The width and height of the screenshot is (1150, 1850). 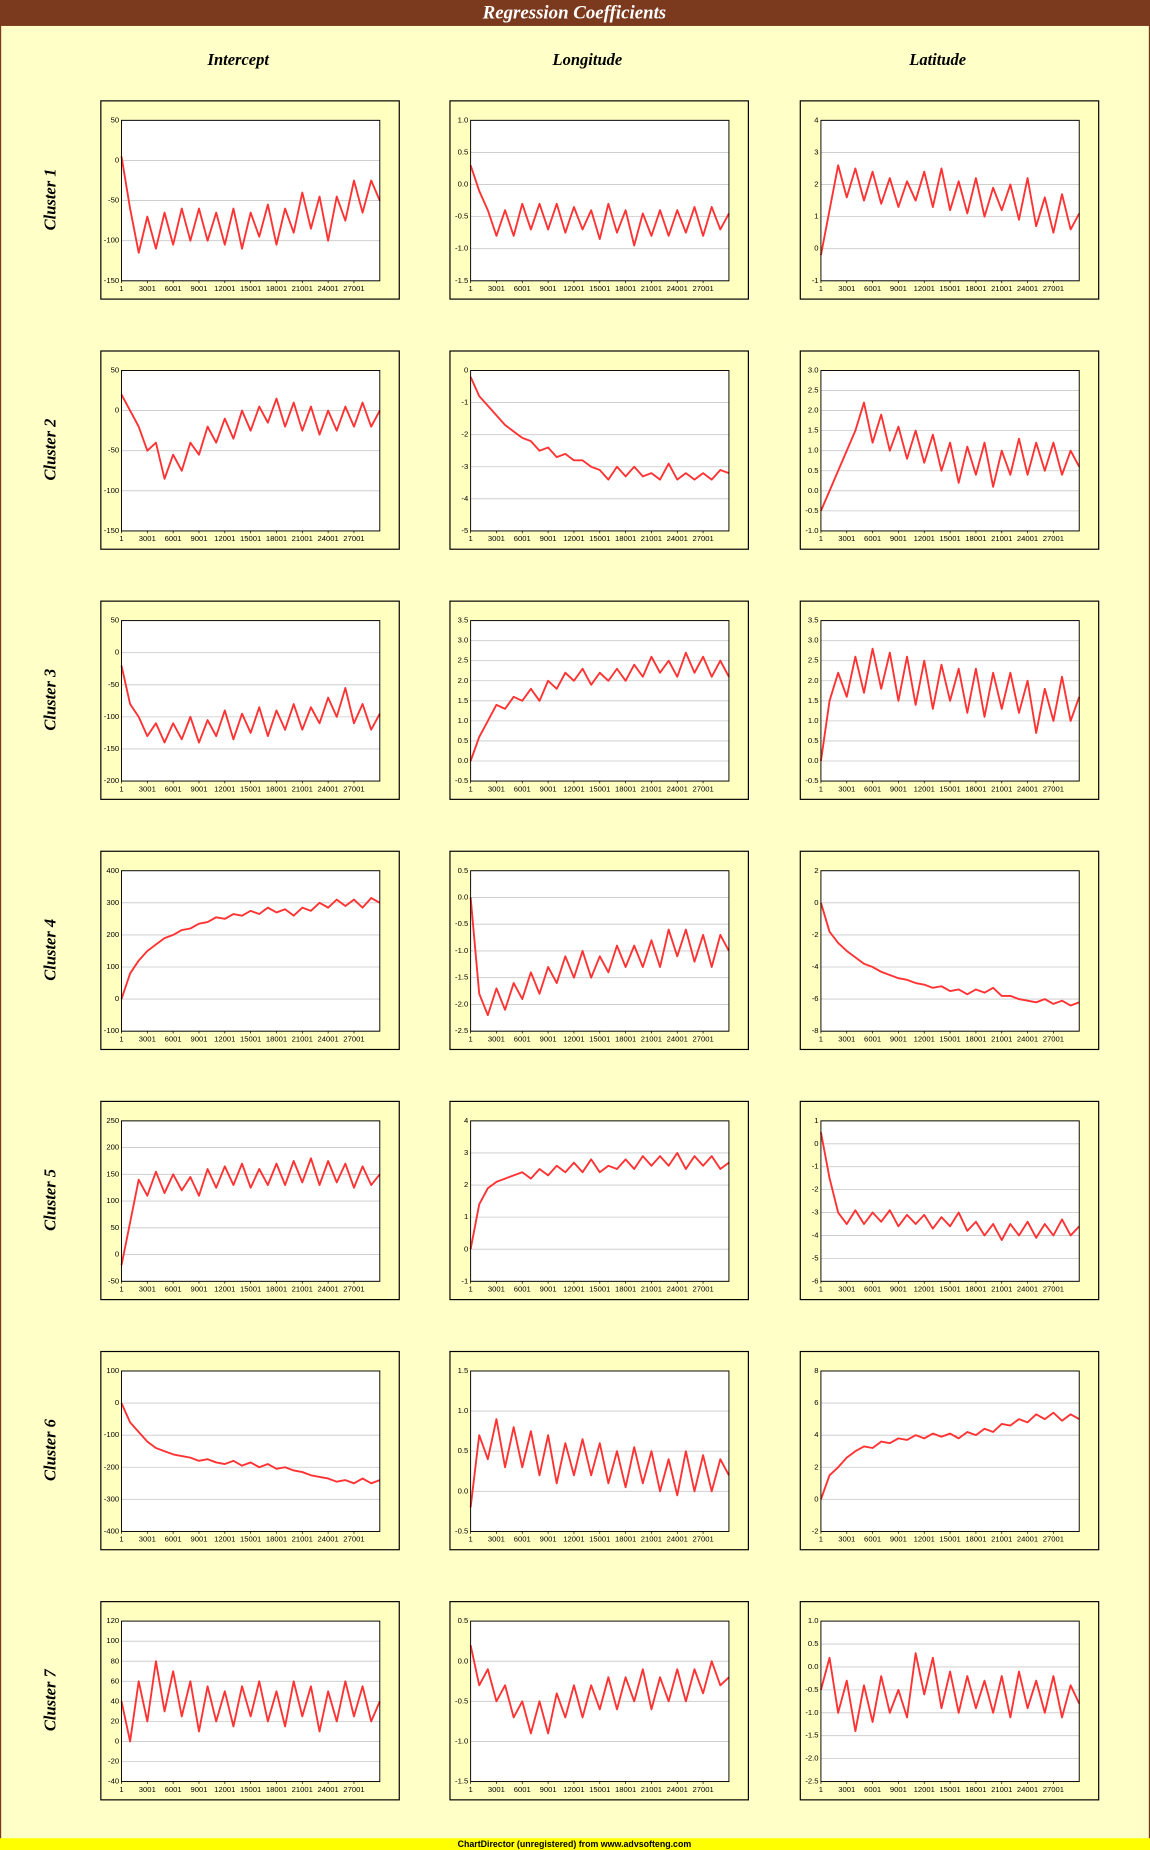 What do you see at coordinates (50, 1699) in the screenshot?
I see `row-label: Cluster 7` at bounding box center [50, 1699].